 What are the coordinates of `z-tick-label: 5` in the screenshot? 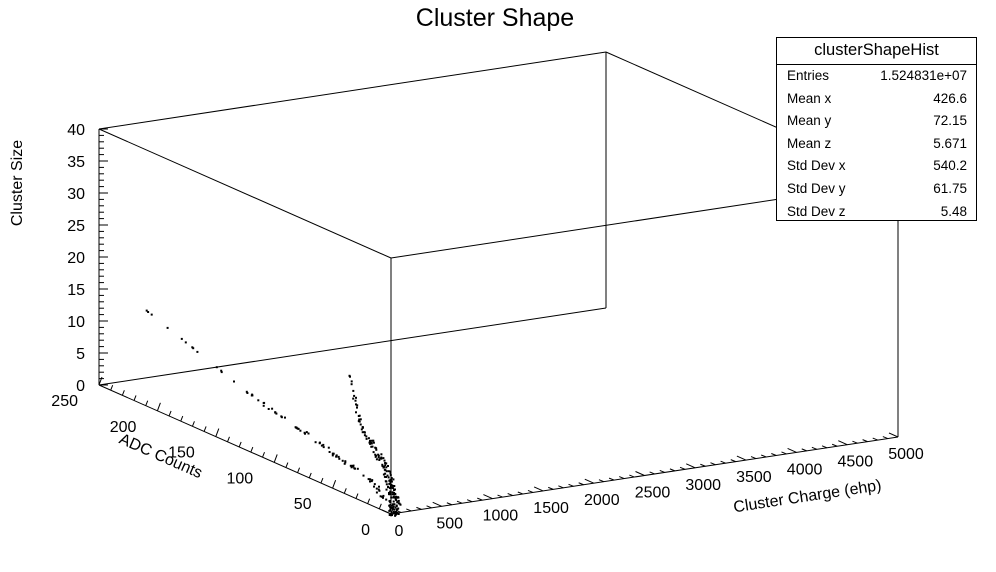 It's located at (80, 354).